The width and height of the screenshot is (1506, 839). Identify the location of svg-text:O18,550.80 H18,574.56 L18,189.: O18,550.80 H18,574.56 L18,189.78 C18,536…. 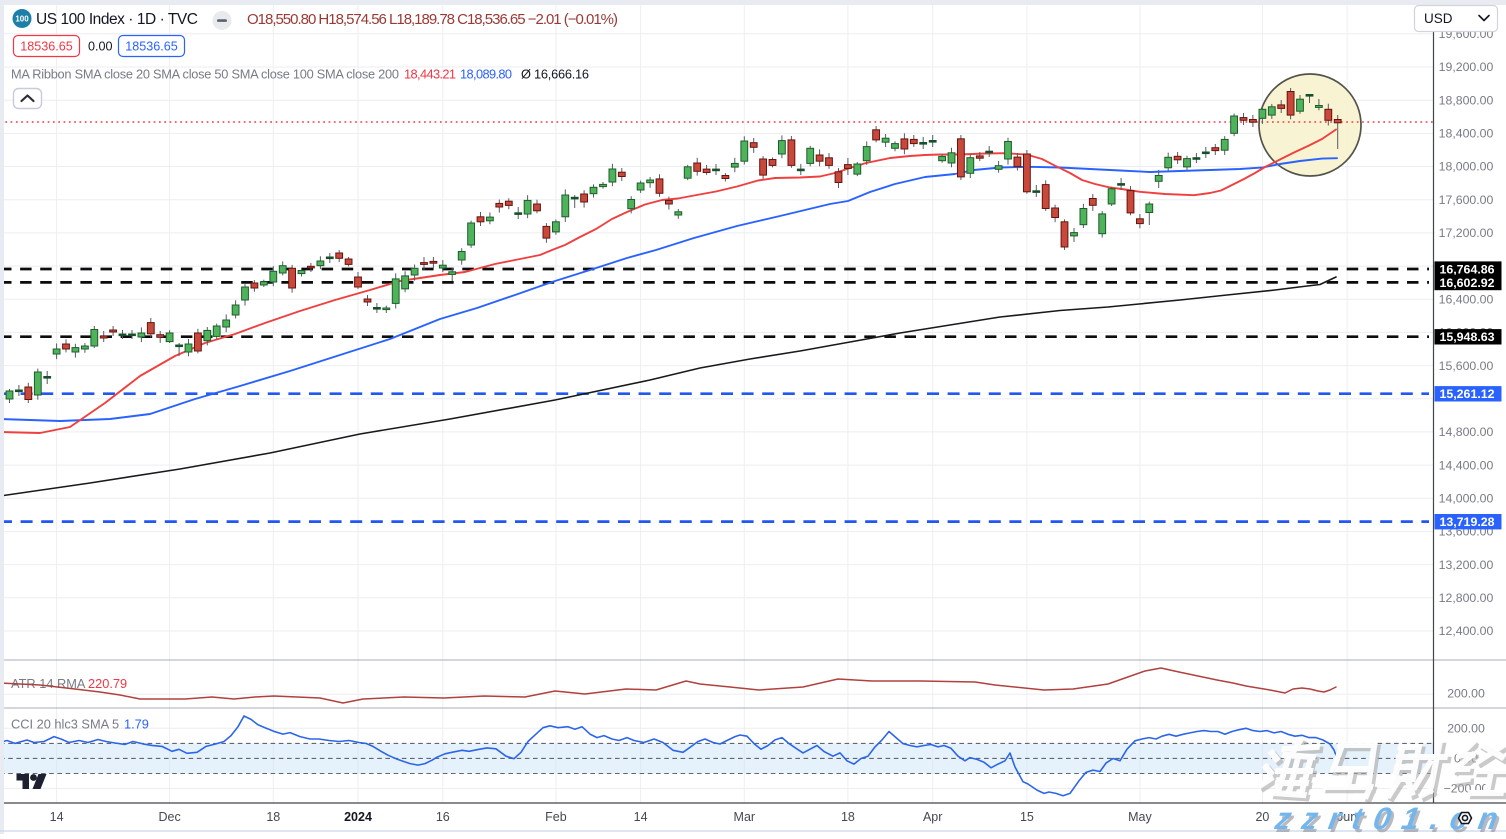
(432, 19).